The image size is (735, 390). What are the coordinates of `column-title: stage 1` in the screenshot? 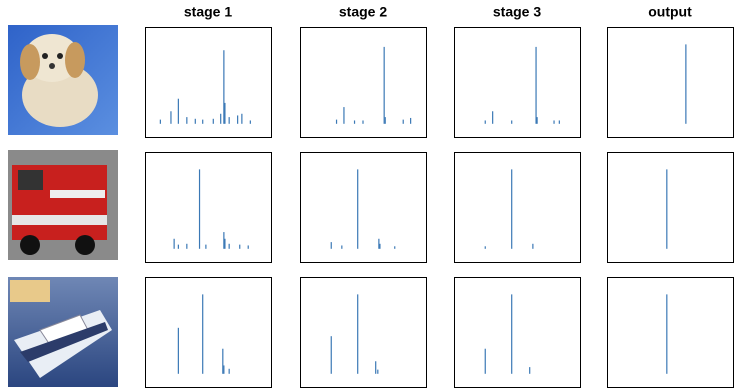 It's located at (208, 12).